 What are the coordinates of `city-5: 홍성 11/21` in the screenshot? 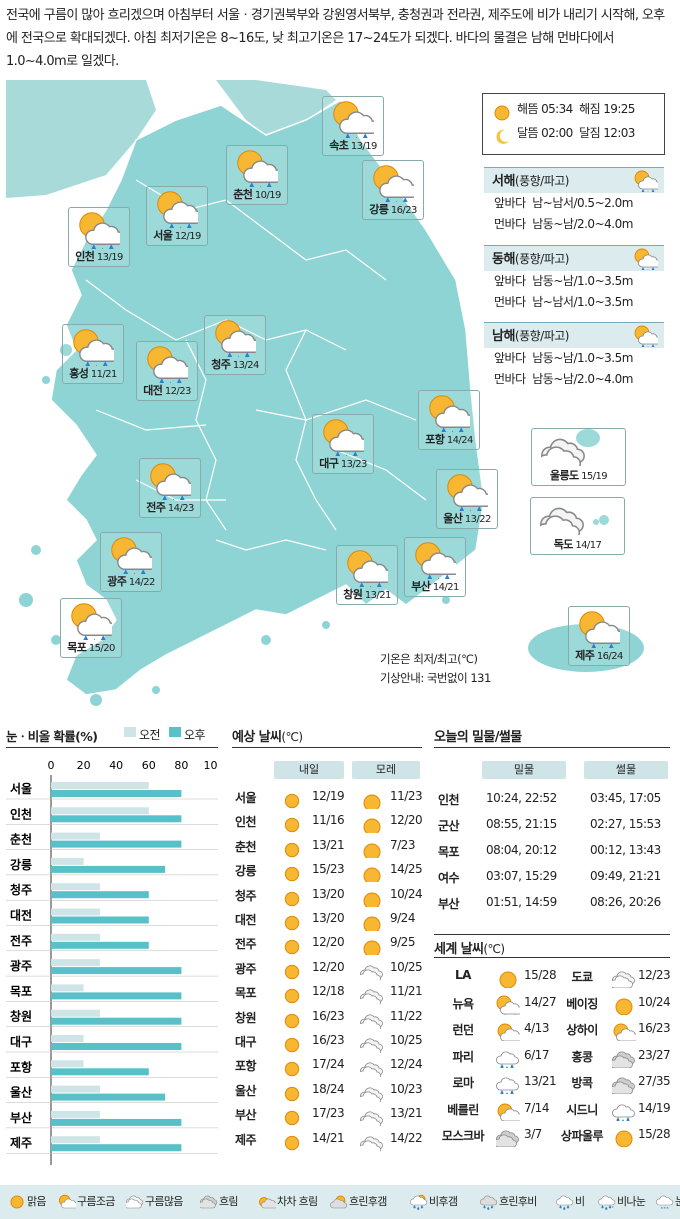 It's located at (93, 354).